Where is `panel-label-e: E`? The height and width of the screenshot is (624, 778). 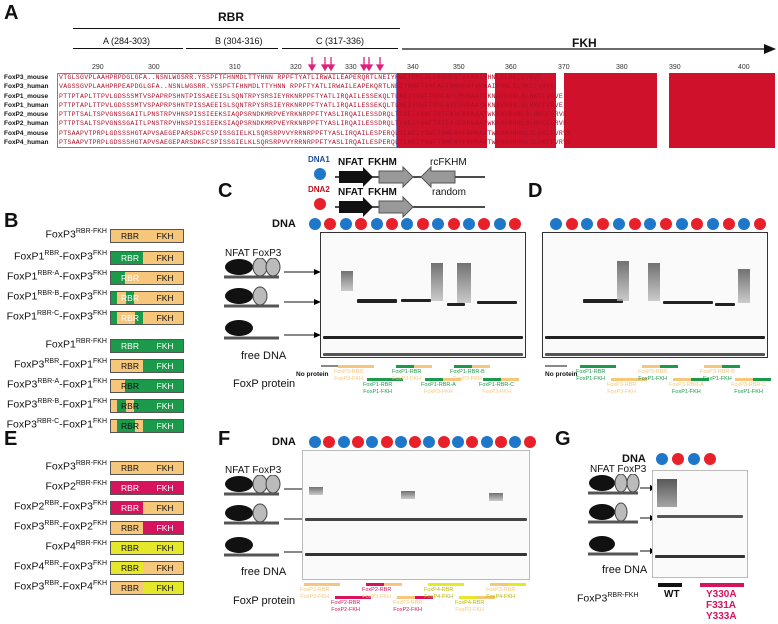
panel-label-e: E is located at coordinates (11, 439).